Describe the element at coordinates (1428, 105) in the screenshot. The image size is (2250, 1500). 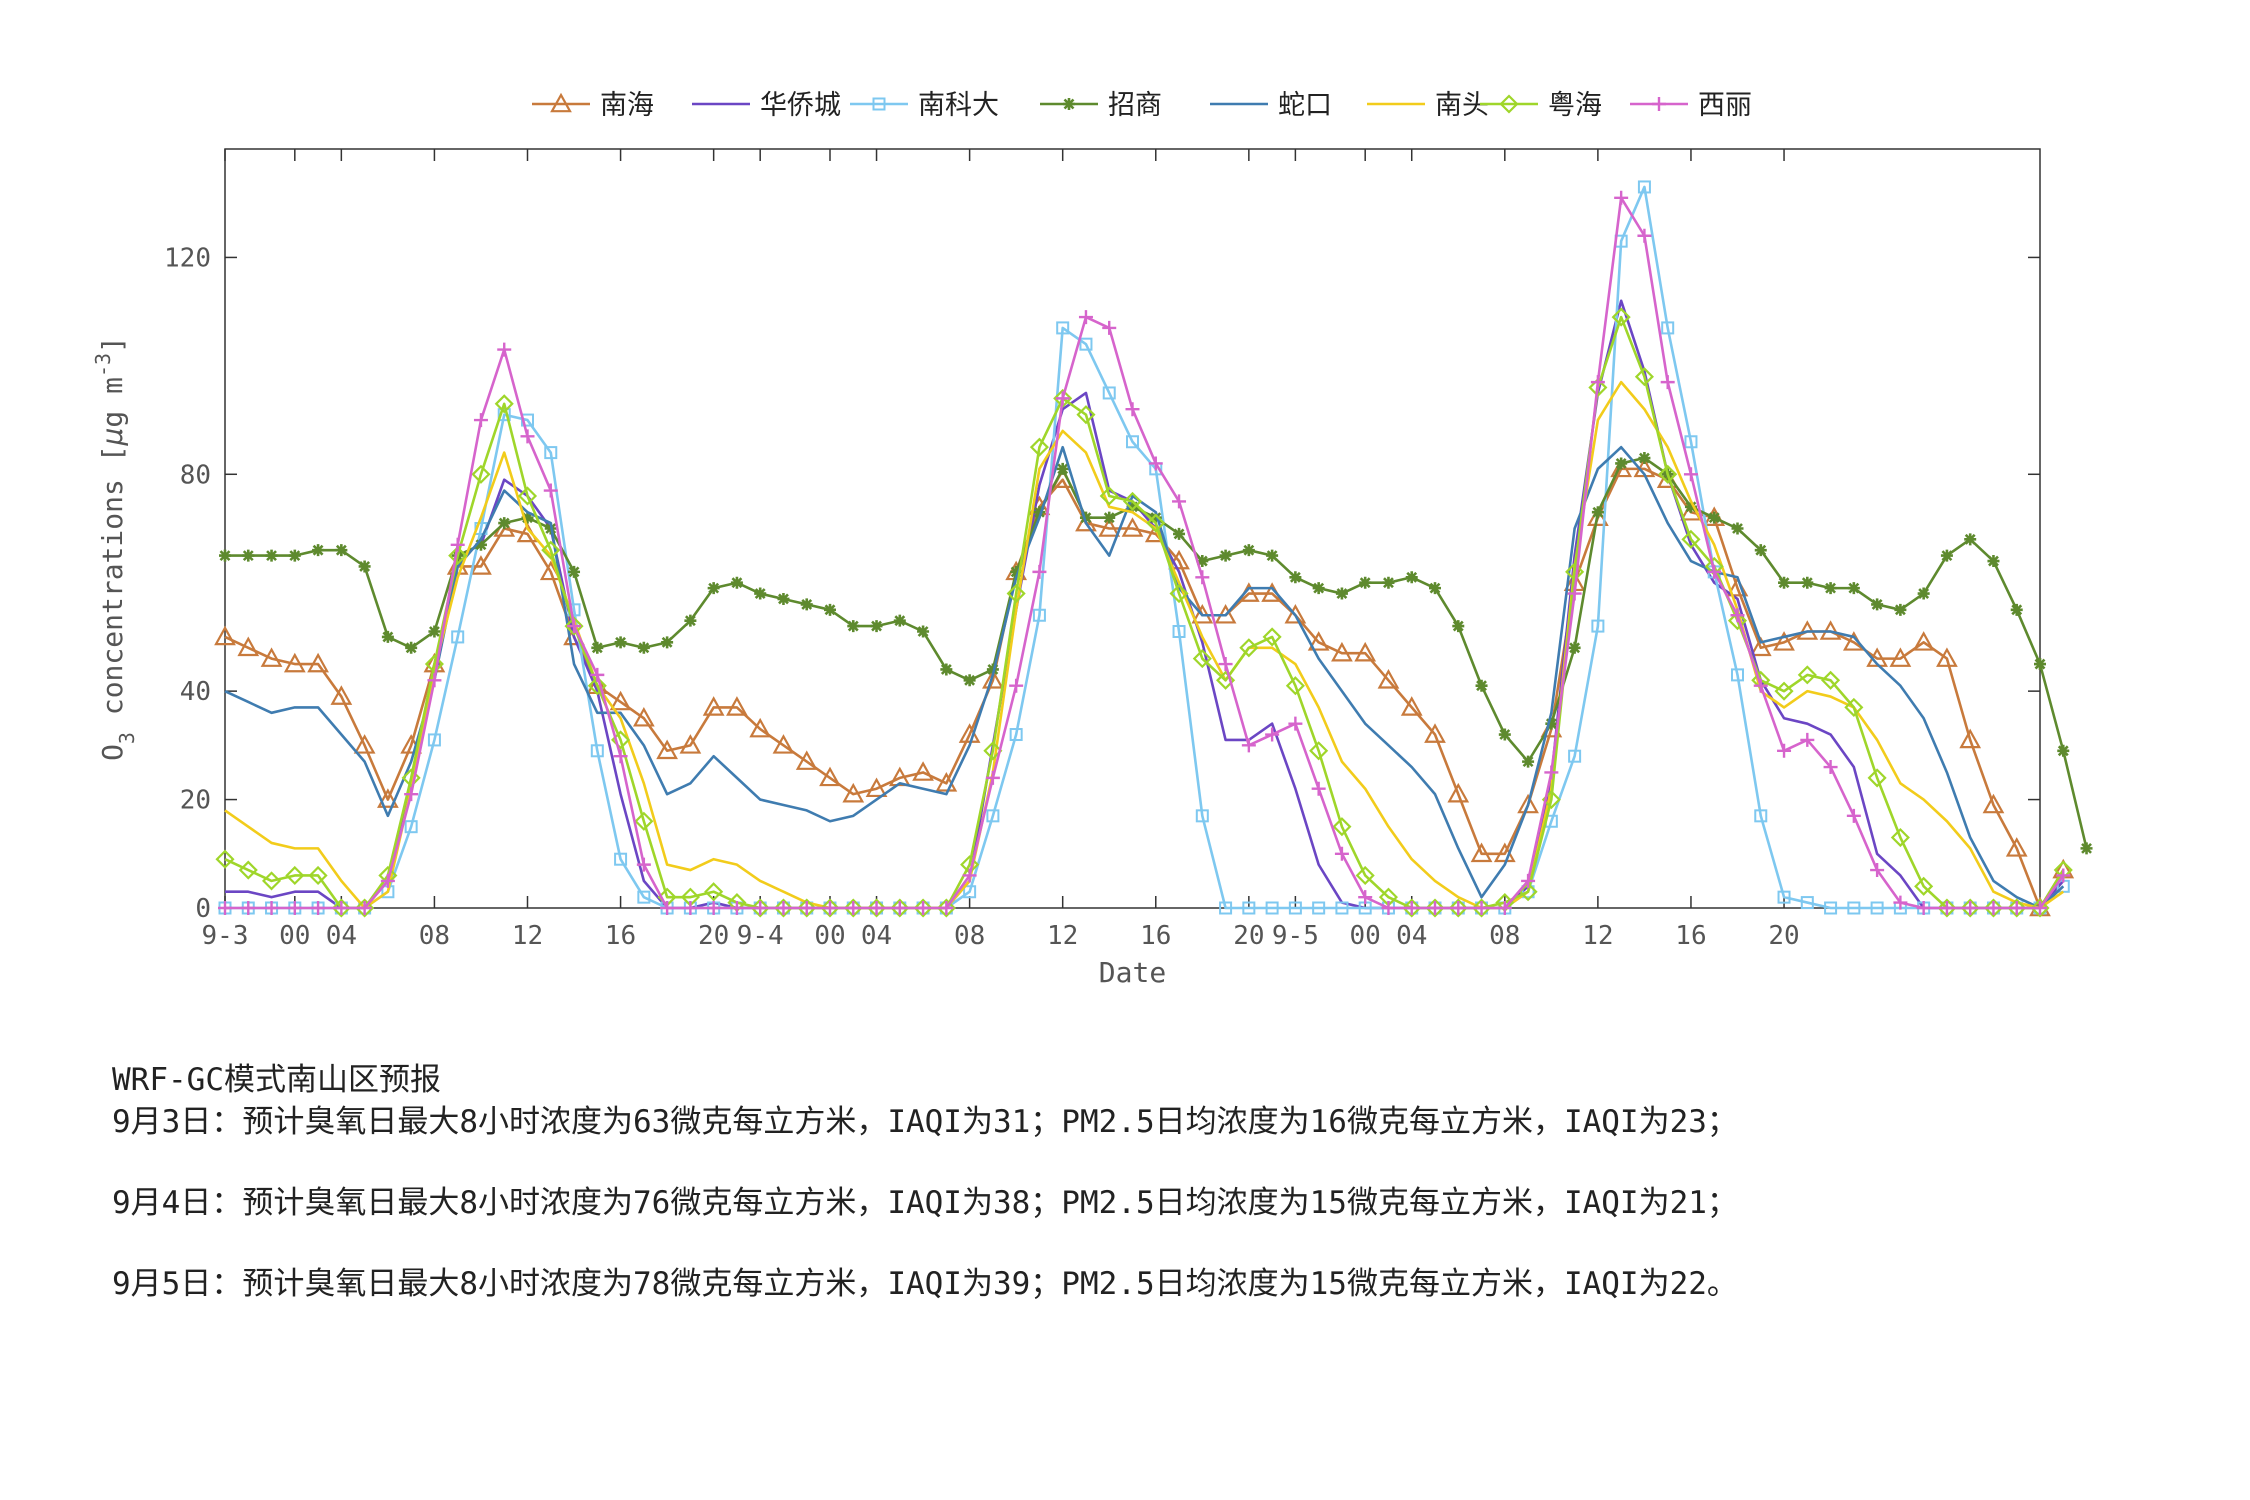
I see `legend-item-6: 南头` at that location.